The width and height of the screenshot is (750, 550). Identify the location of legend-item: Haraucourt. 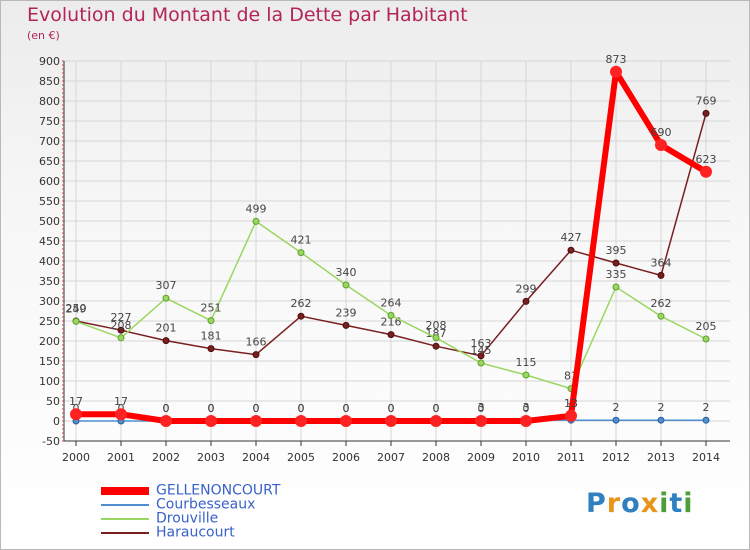
(190, 532).